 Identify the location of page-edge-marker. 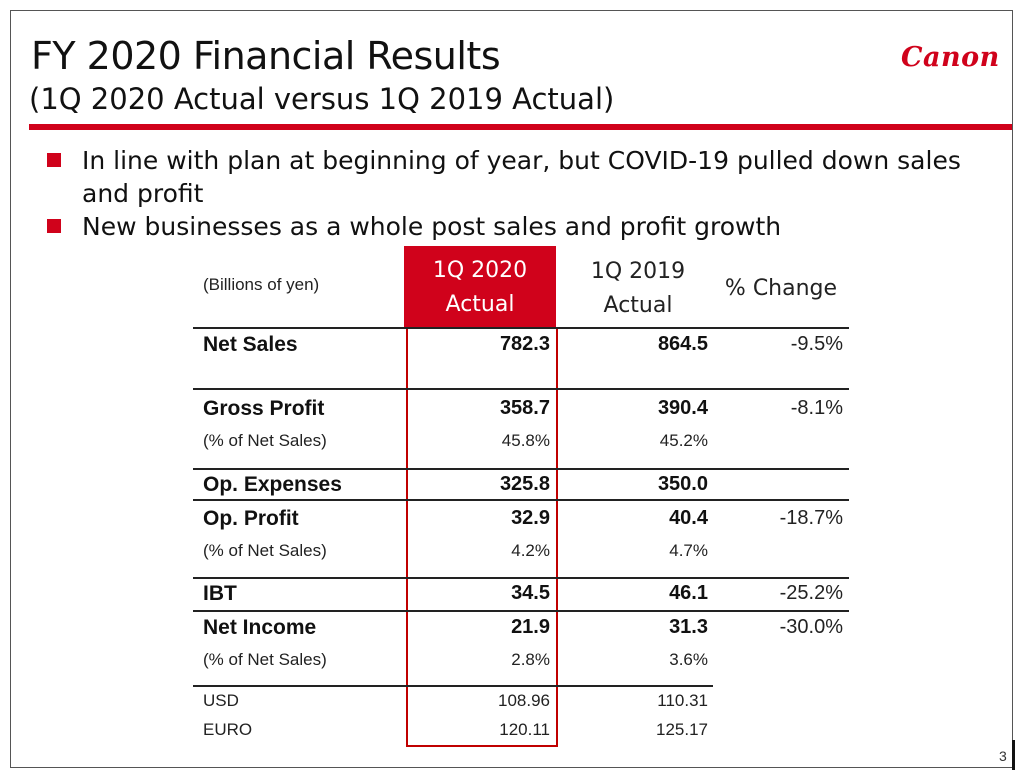
(1013, 755).